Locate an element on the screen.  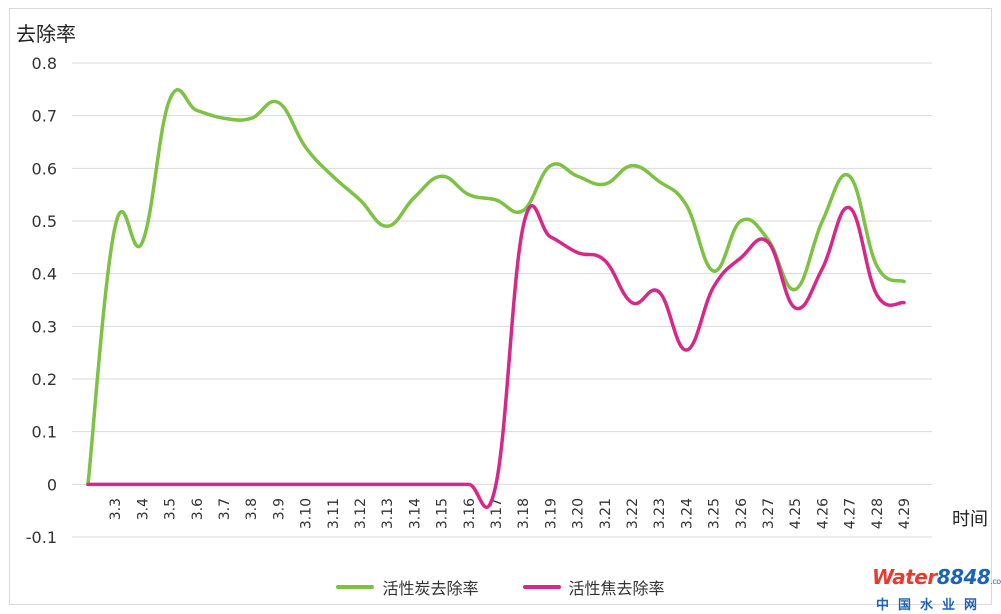
y-tick-label: 0.7 is located at coordinates (44, 116).